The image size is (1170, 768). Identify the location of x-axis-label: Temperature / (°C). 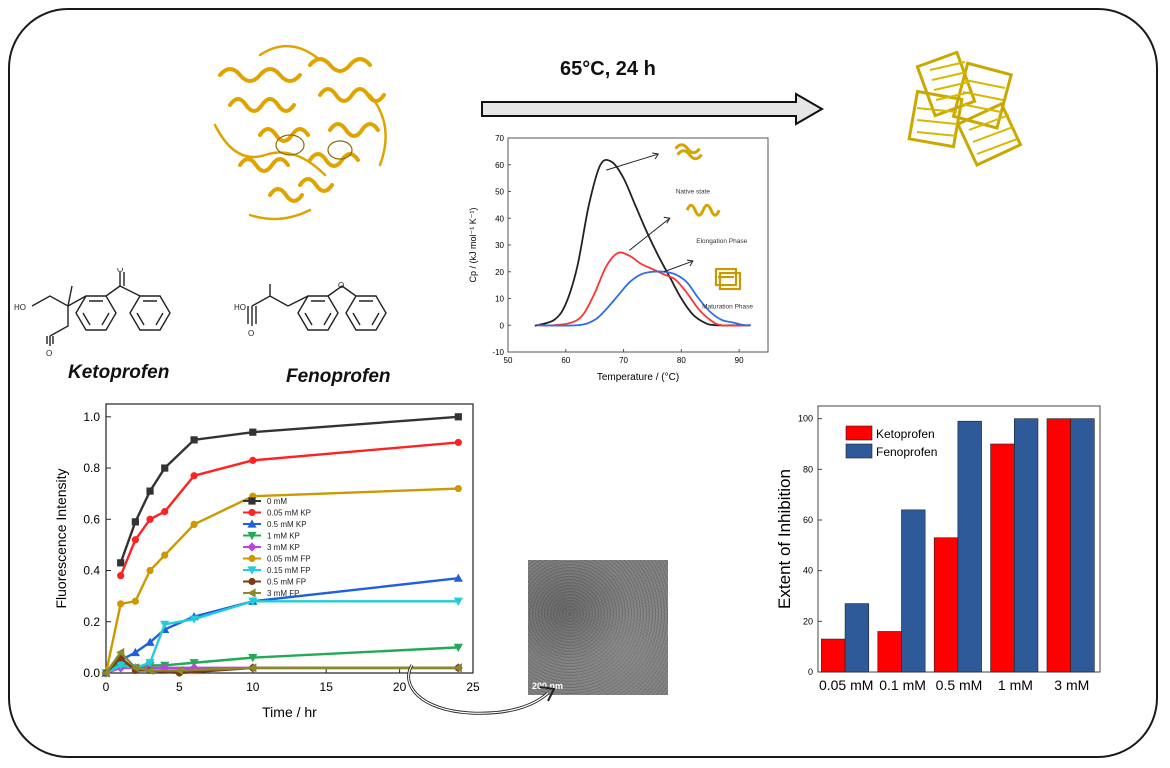
(638, 377).